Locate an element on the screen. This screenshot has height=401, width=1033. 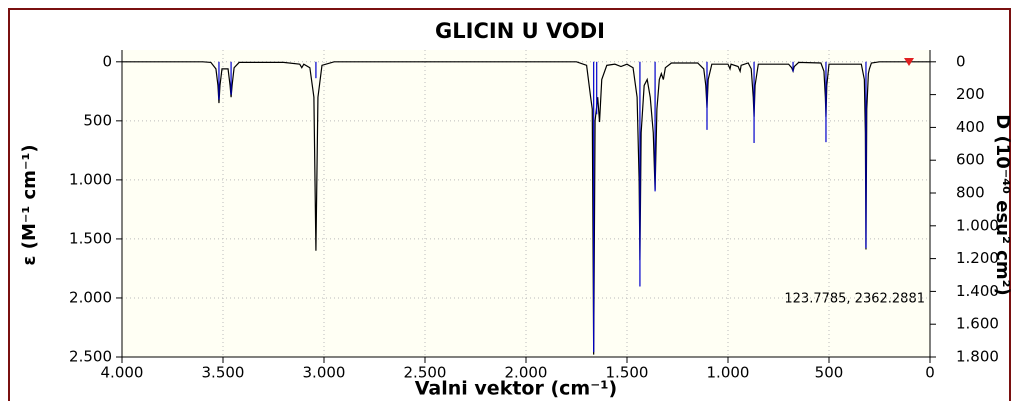
x-tick-label: 1.000 is located at coordinates (728, 373).